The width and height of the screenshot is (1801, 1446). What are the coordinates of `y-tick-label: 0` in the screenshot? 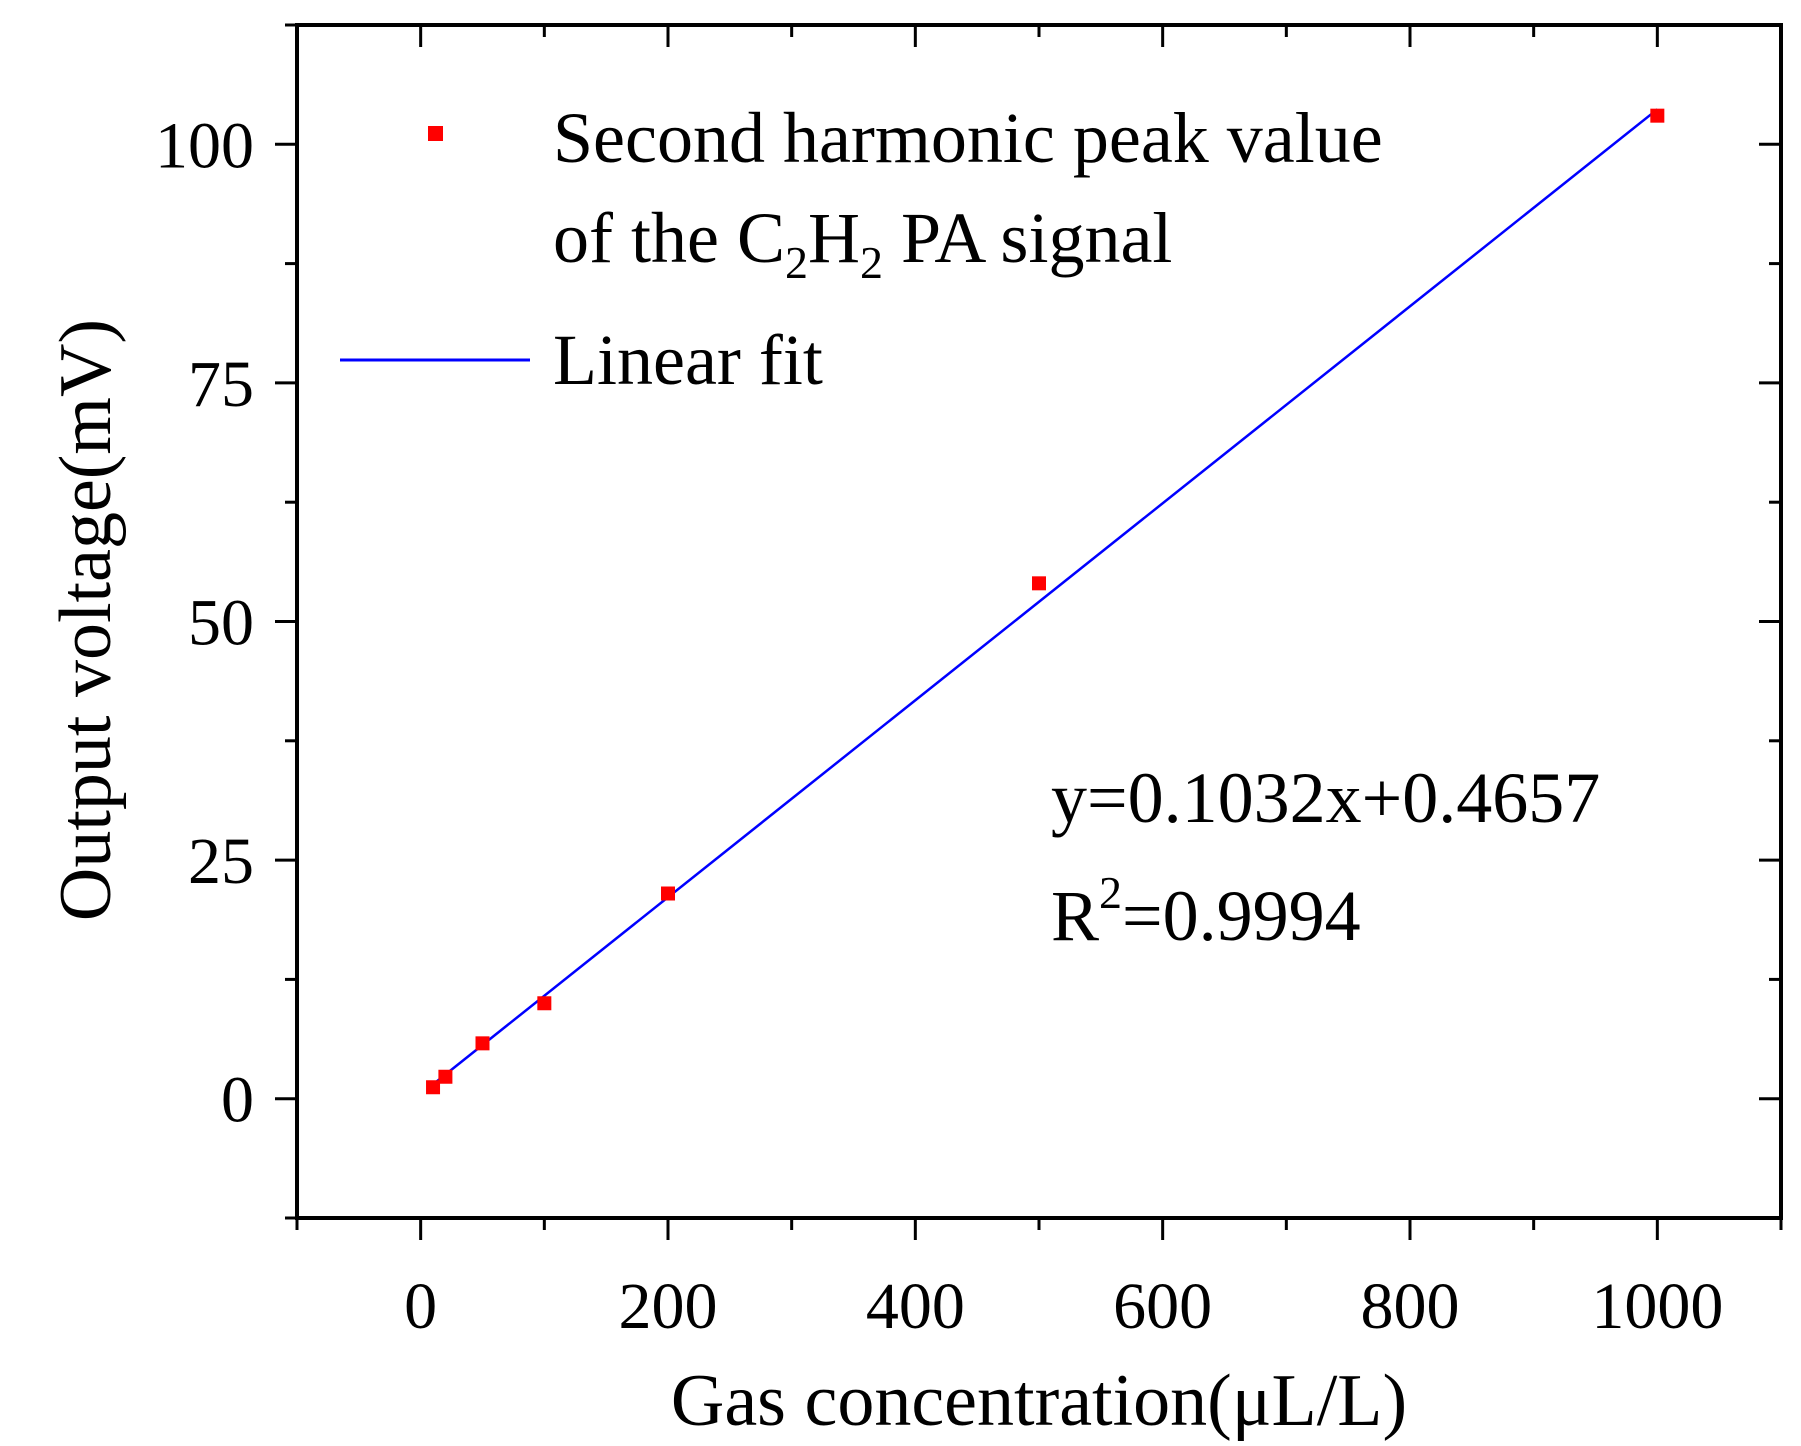 It's located at (237, 1100).